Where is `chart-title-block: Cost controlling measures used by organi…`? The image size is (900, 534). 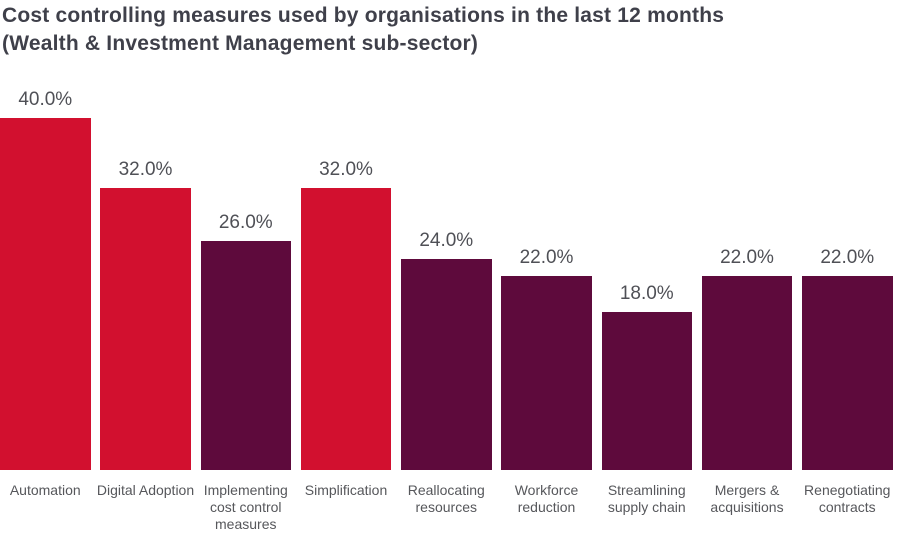 chart-title-block: Cost controlling measures used by organi… is located at coordinates (432, 30).